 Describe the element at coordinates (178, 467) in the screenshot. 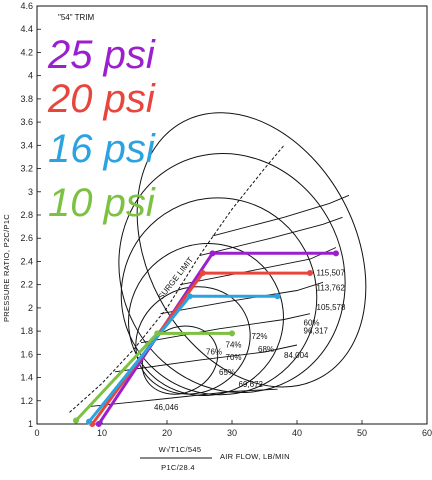

I see `x-axis-formula-bottom: P1C/28.4` at that location.